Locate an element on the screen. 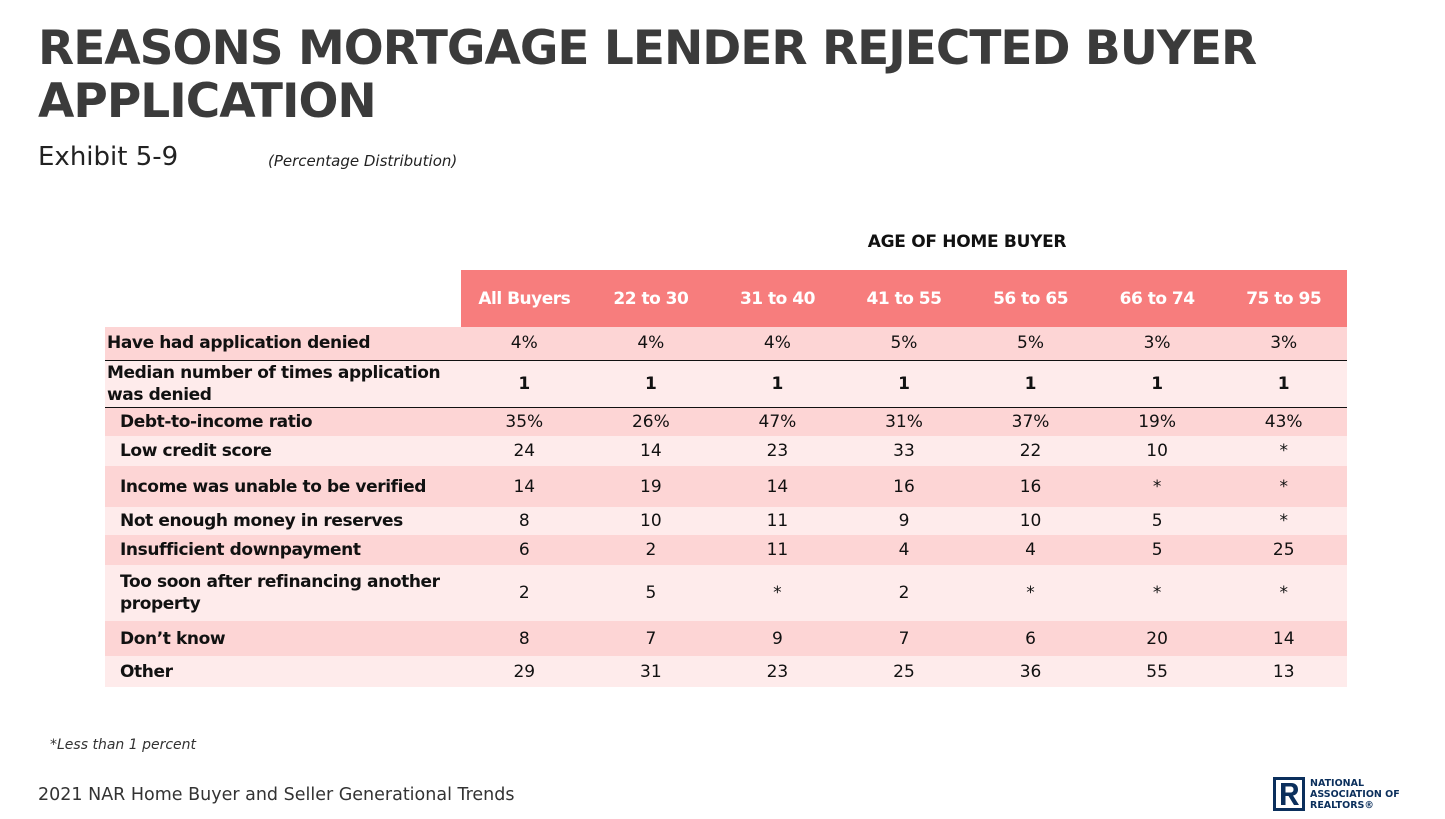  table-cell: 31 is located at coordinates (651, 671).